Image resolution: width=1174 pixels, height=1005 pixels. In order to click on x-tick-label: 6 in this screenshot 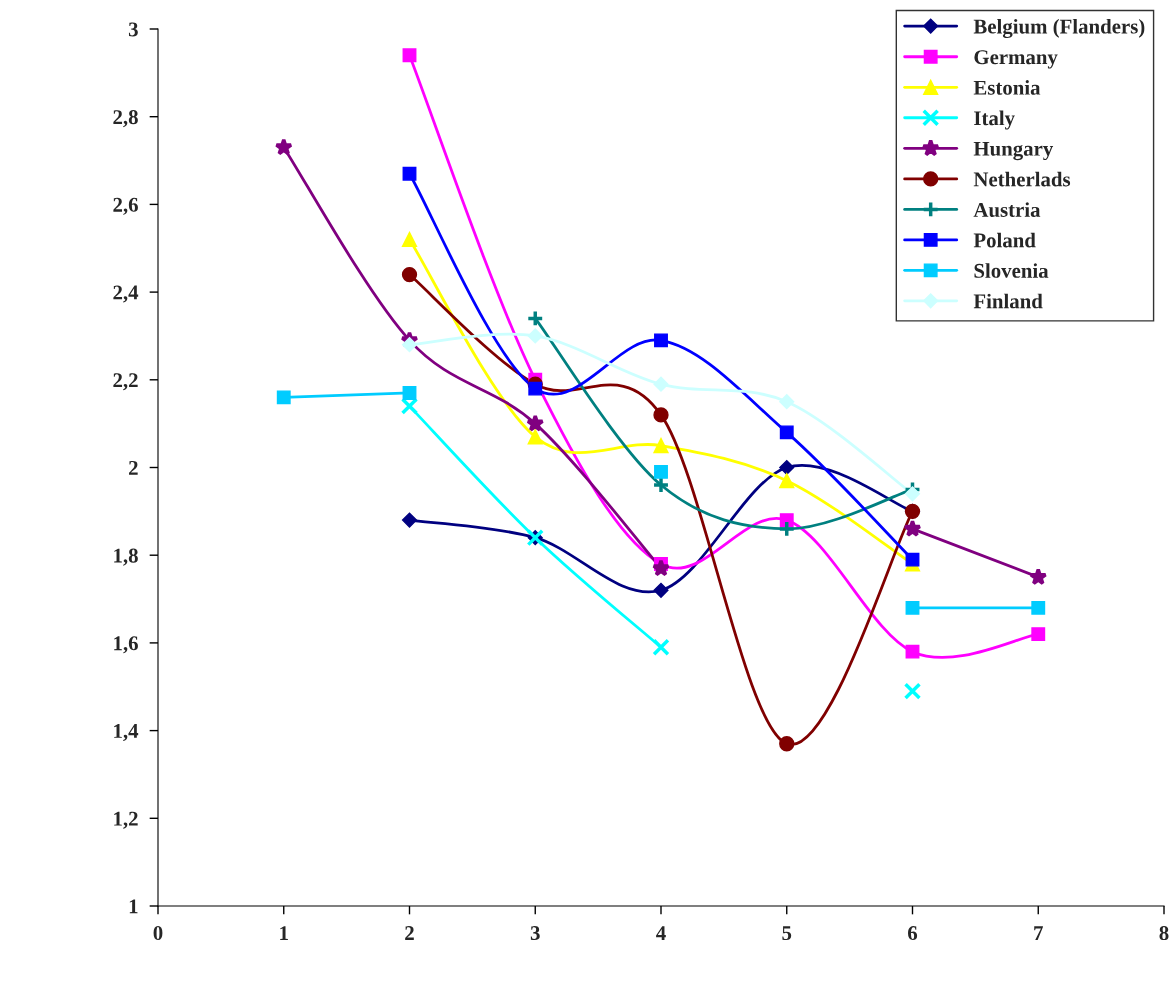, I will do `click(913, 933)`.